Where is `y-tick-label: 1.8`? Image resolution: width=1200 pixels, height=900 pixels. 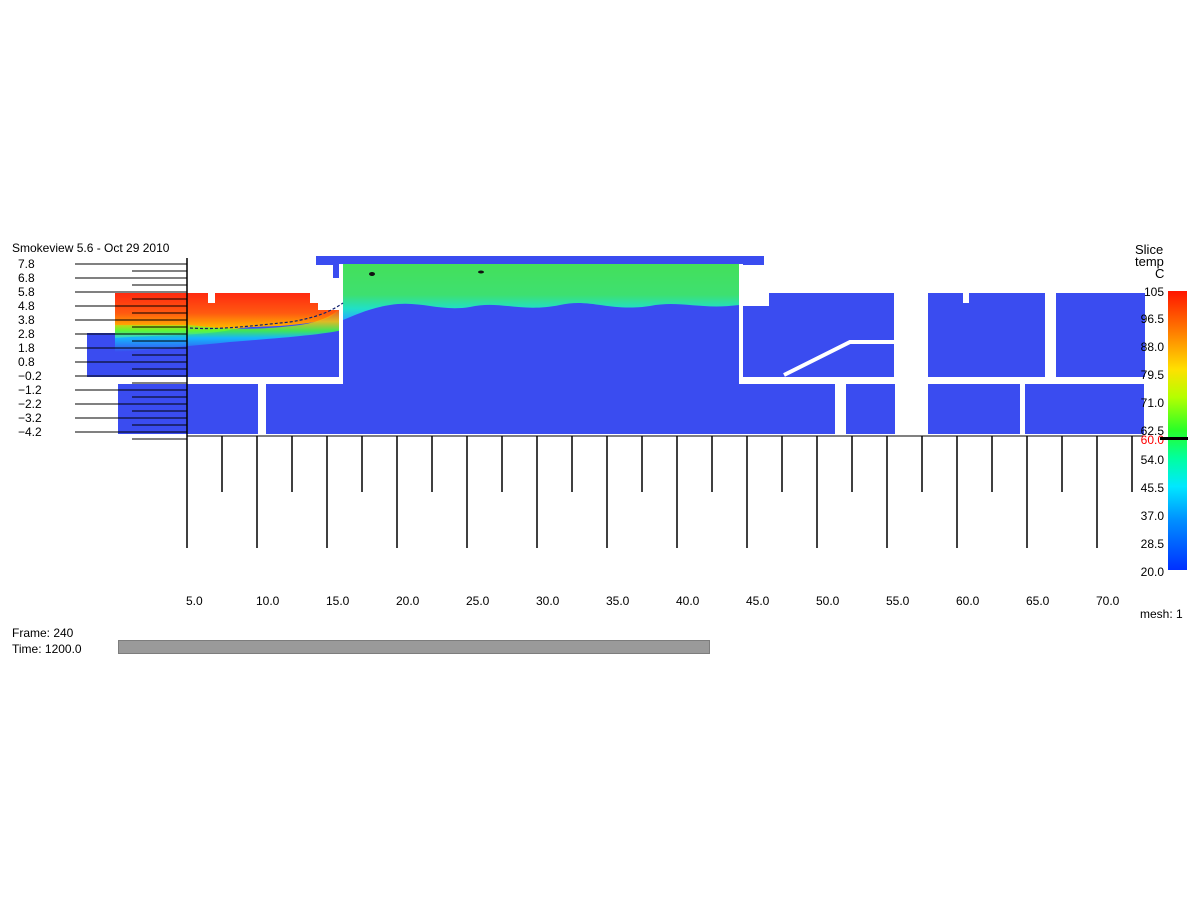
y-tick-label: 1.8 is located at coordinates (26, 348).